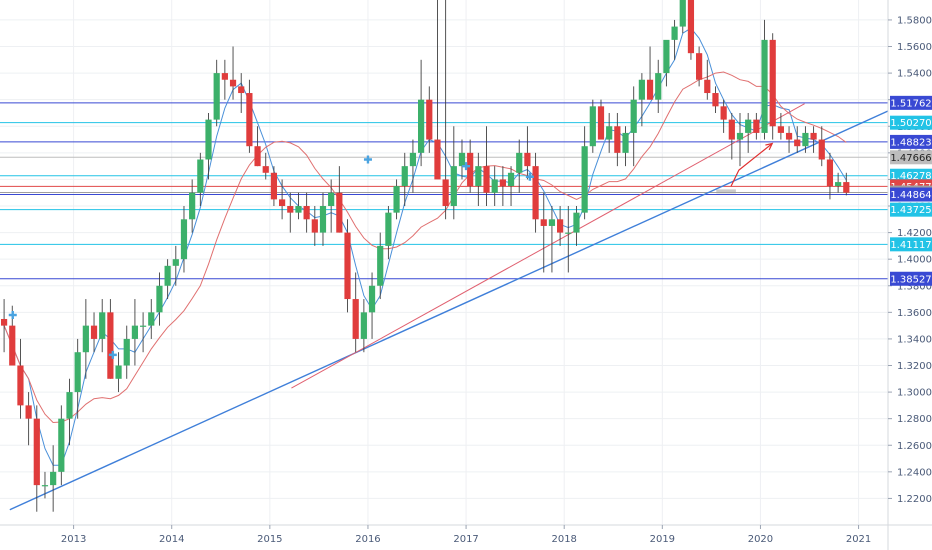 This screenshot has height=550, width=932. Describe the element at coordinates (726, 191) in the screenshot. I see `support-box` at that location.